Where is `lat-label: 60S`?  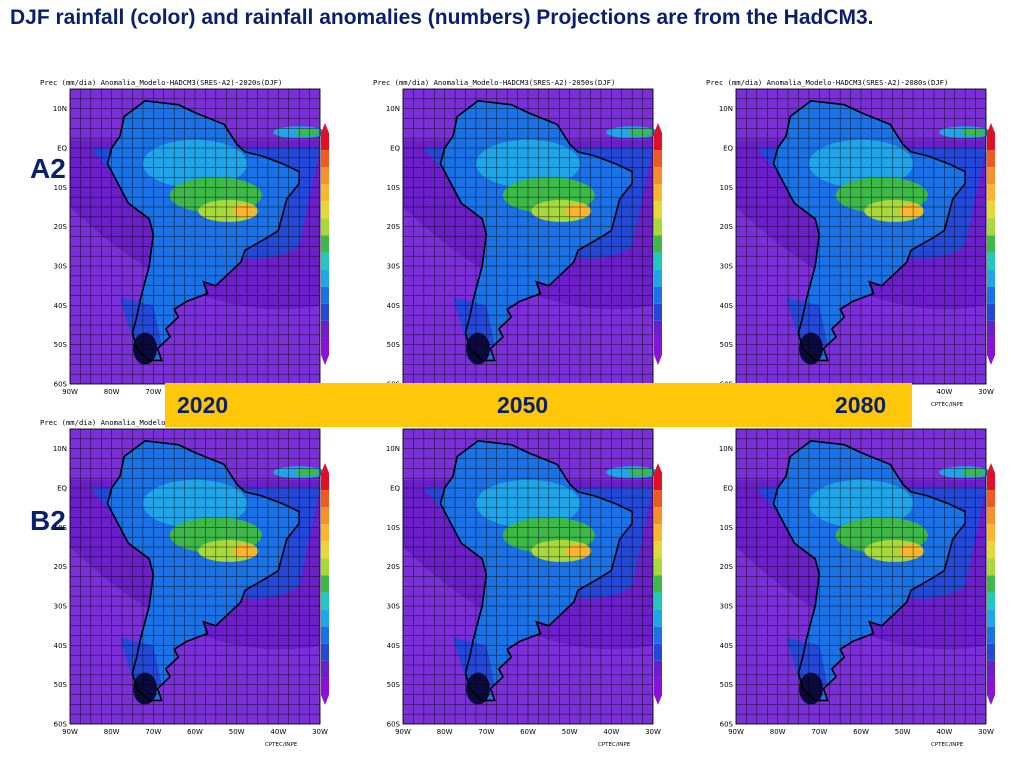 lat-label: 60S is located at coordinates (61, 725).